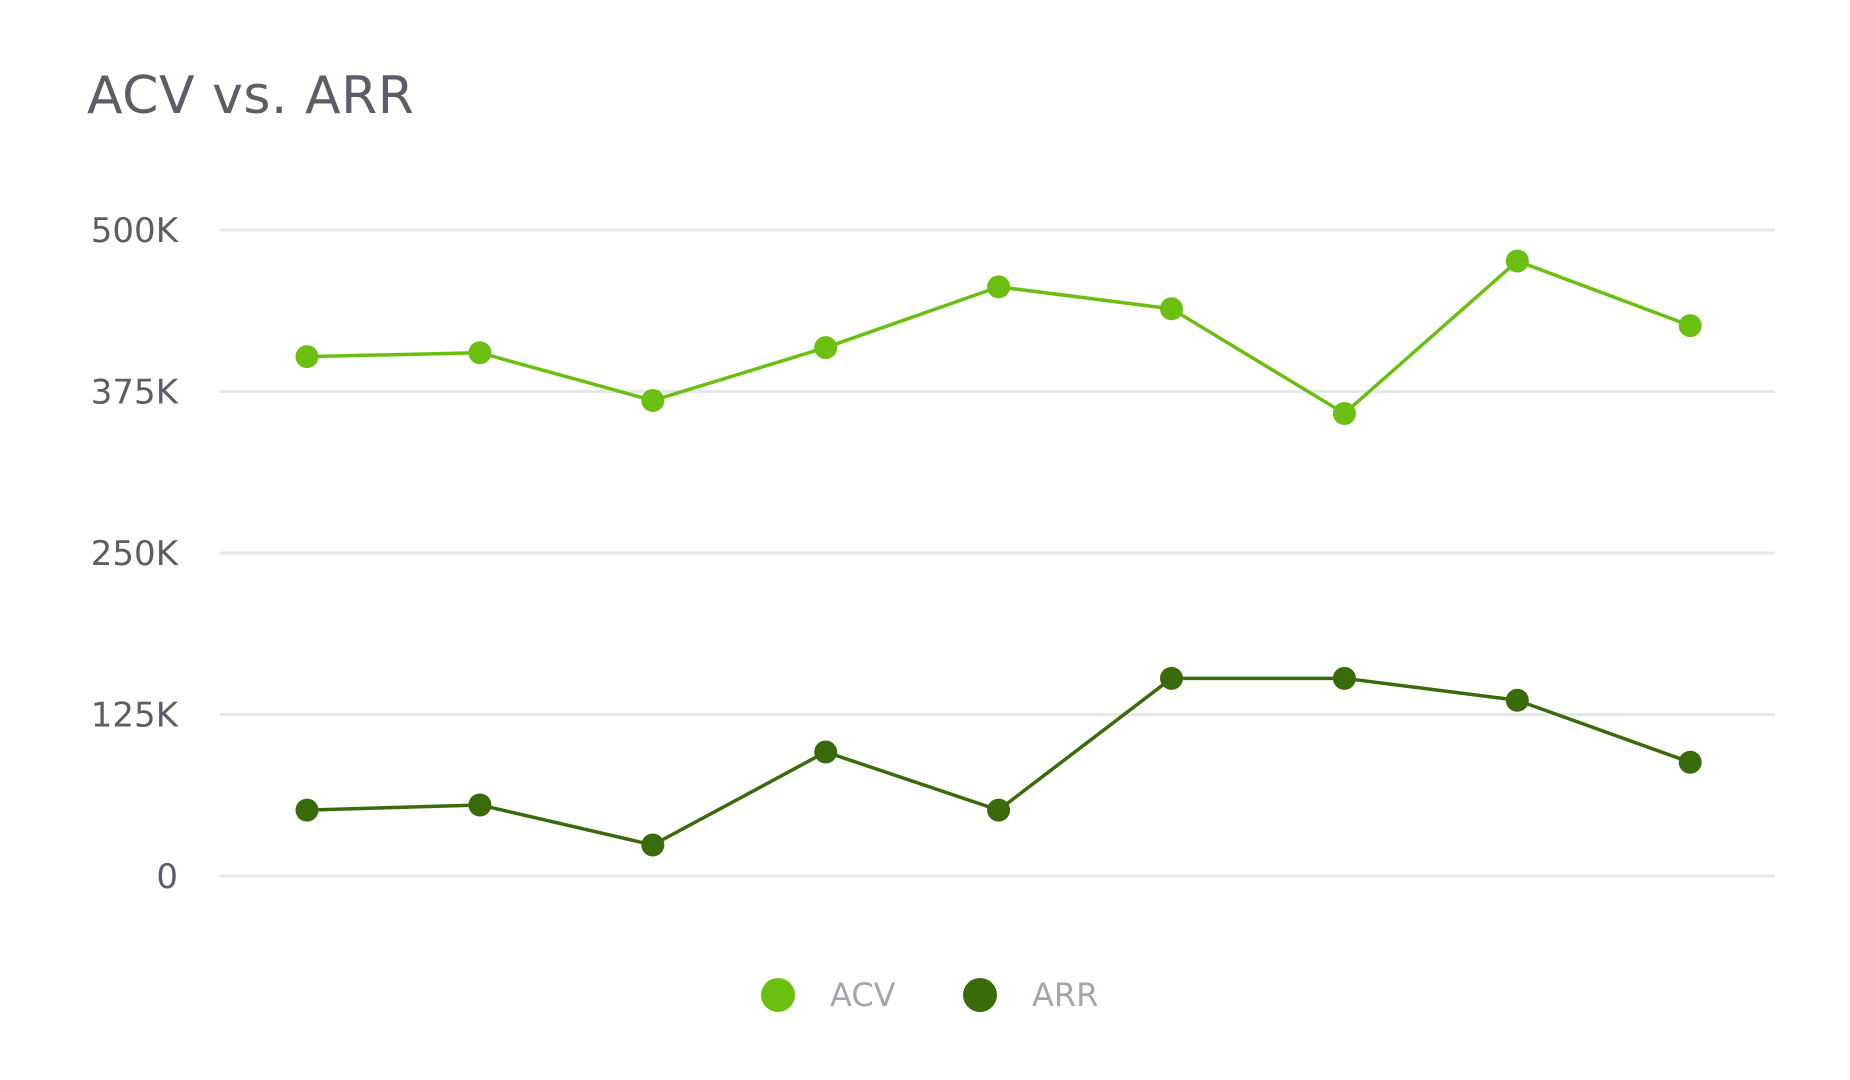 This screenshot has width=1850, height=1080. I want to click on legend-item: ARR, so click(1030, 995).